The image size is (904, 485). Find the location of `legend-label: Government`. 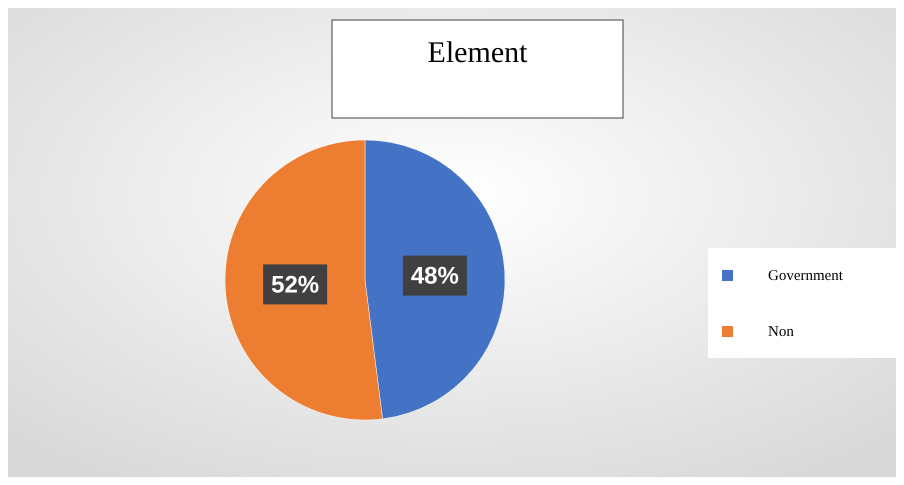

legend-label: Government is located at coordinates (806, 276).